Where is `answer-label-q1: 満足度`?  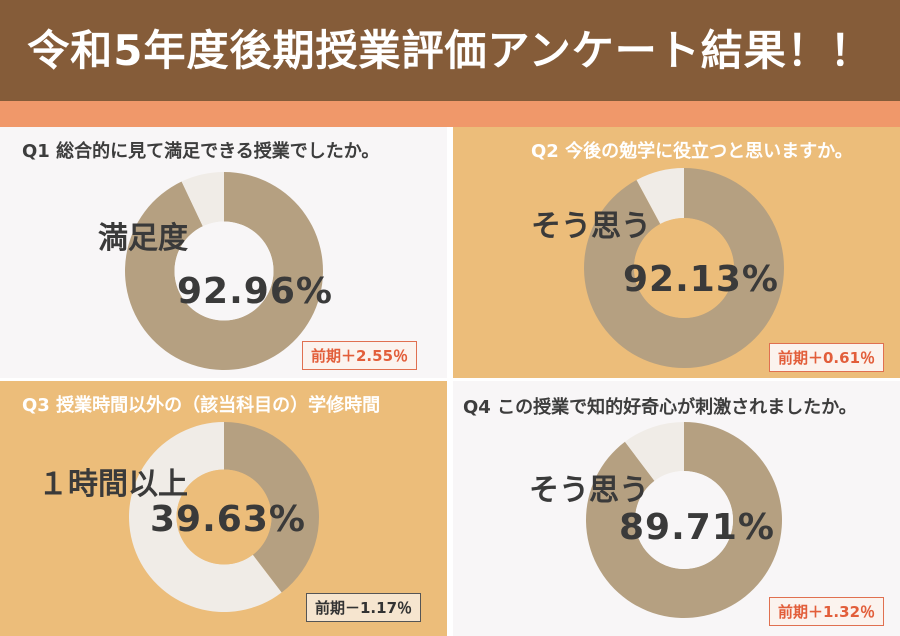
answer-label-q1: 満足度 is located at coordinates (143, 238).